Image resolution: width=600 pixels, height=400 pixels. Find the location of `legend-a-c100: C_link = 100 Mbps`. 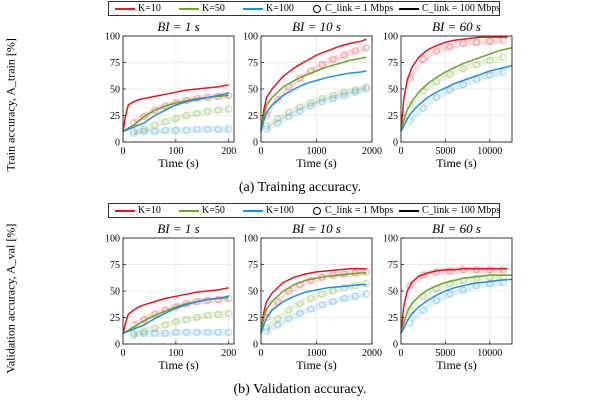

legend-a-c100: C_link = 100 Mbps is located at coordinates (449, 9).